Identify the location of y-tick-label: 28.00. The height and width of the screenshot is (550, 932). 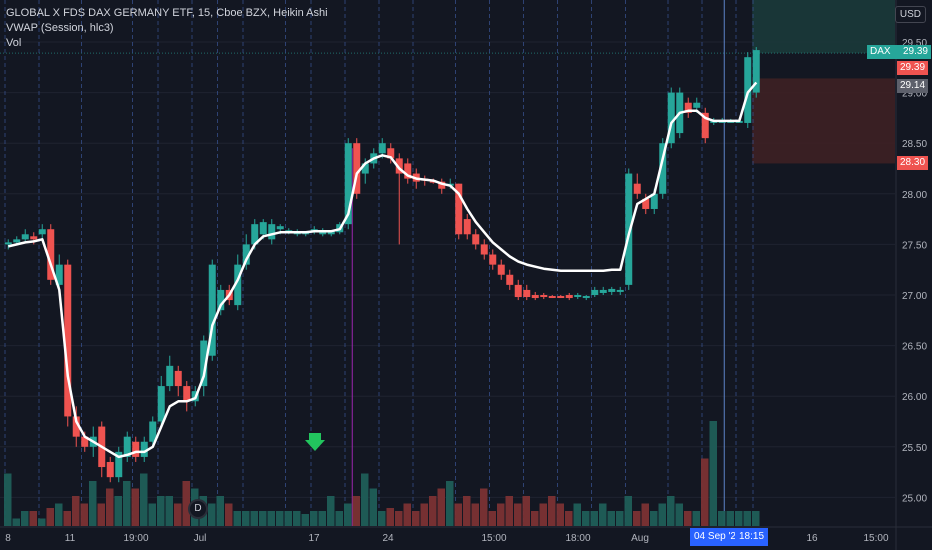
(914, 195).